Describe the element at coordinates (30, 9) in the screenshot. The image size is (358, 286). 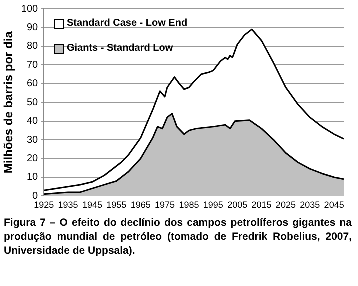
I see `y-tick-label: 100` at that location.